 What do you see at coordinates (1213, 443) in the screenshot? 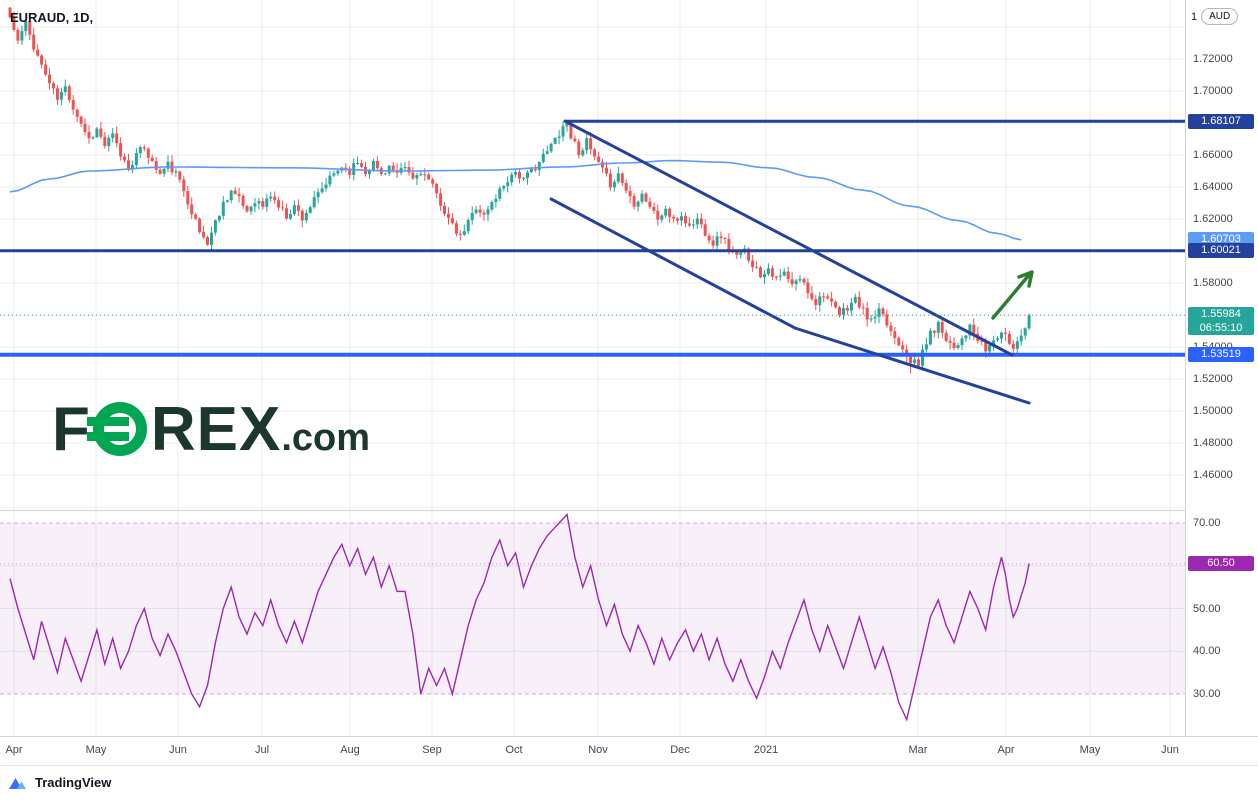
I see `price-axis-label: 1.48000` at bounding box center [1213, 443].